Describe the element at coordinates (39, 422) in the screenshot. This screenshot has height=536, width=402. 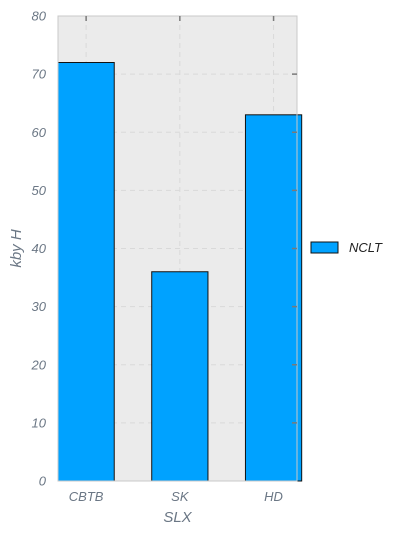
I see `y-tick-label: 10` at that location.